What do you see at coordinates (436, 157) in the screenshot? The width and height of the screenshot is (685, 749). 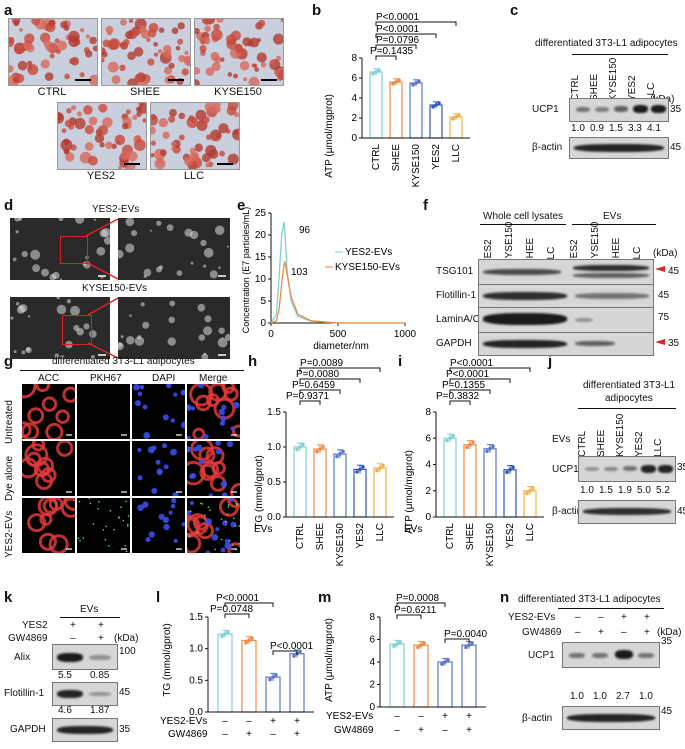 I see `x-tick-label: YES2` at bounding box center [436, 157].